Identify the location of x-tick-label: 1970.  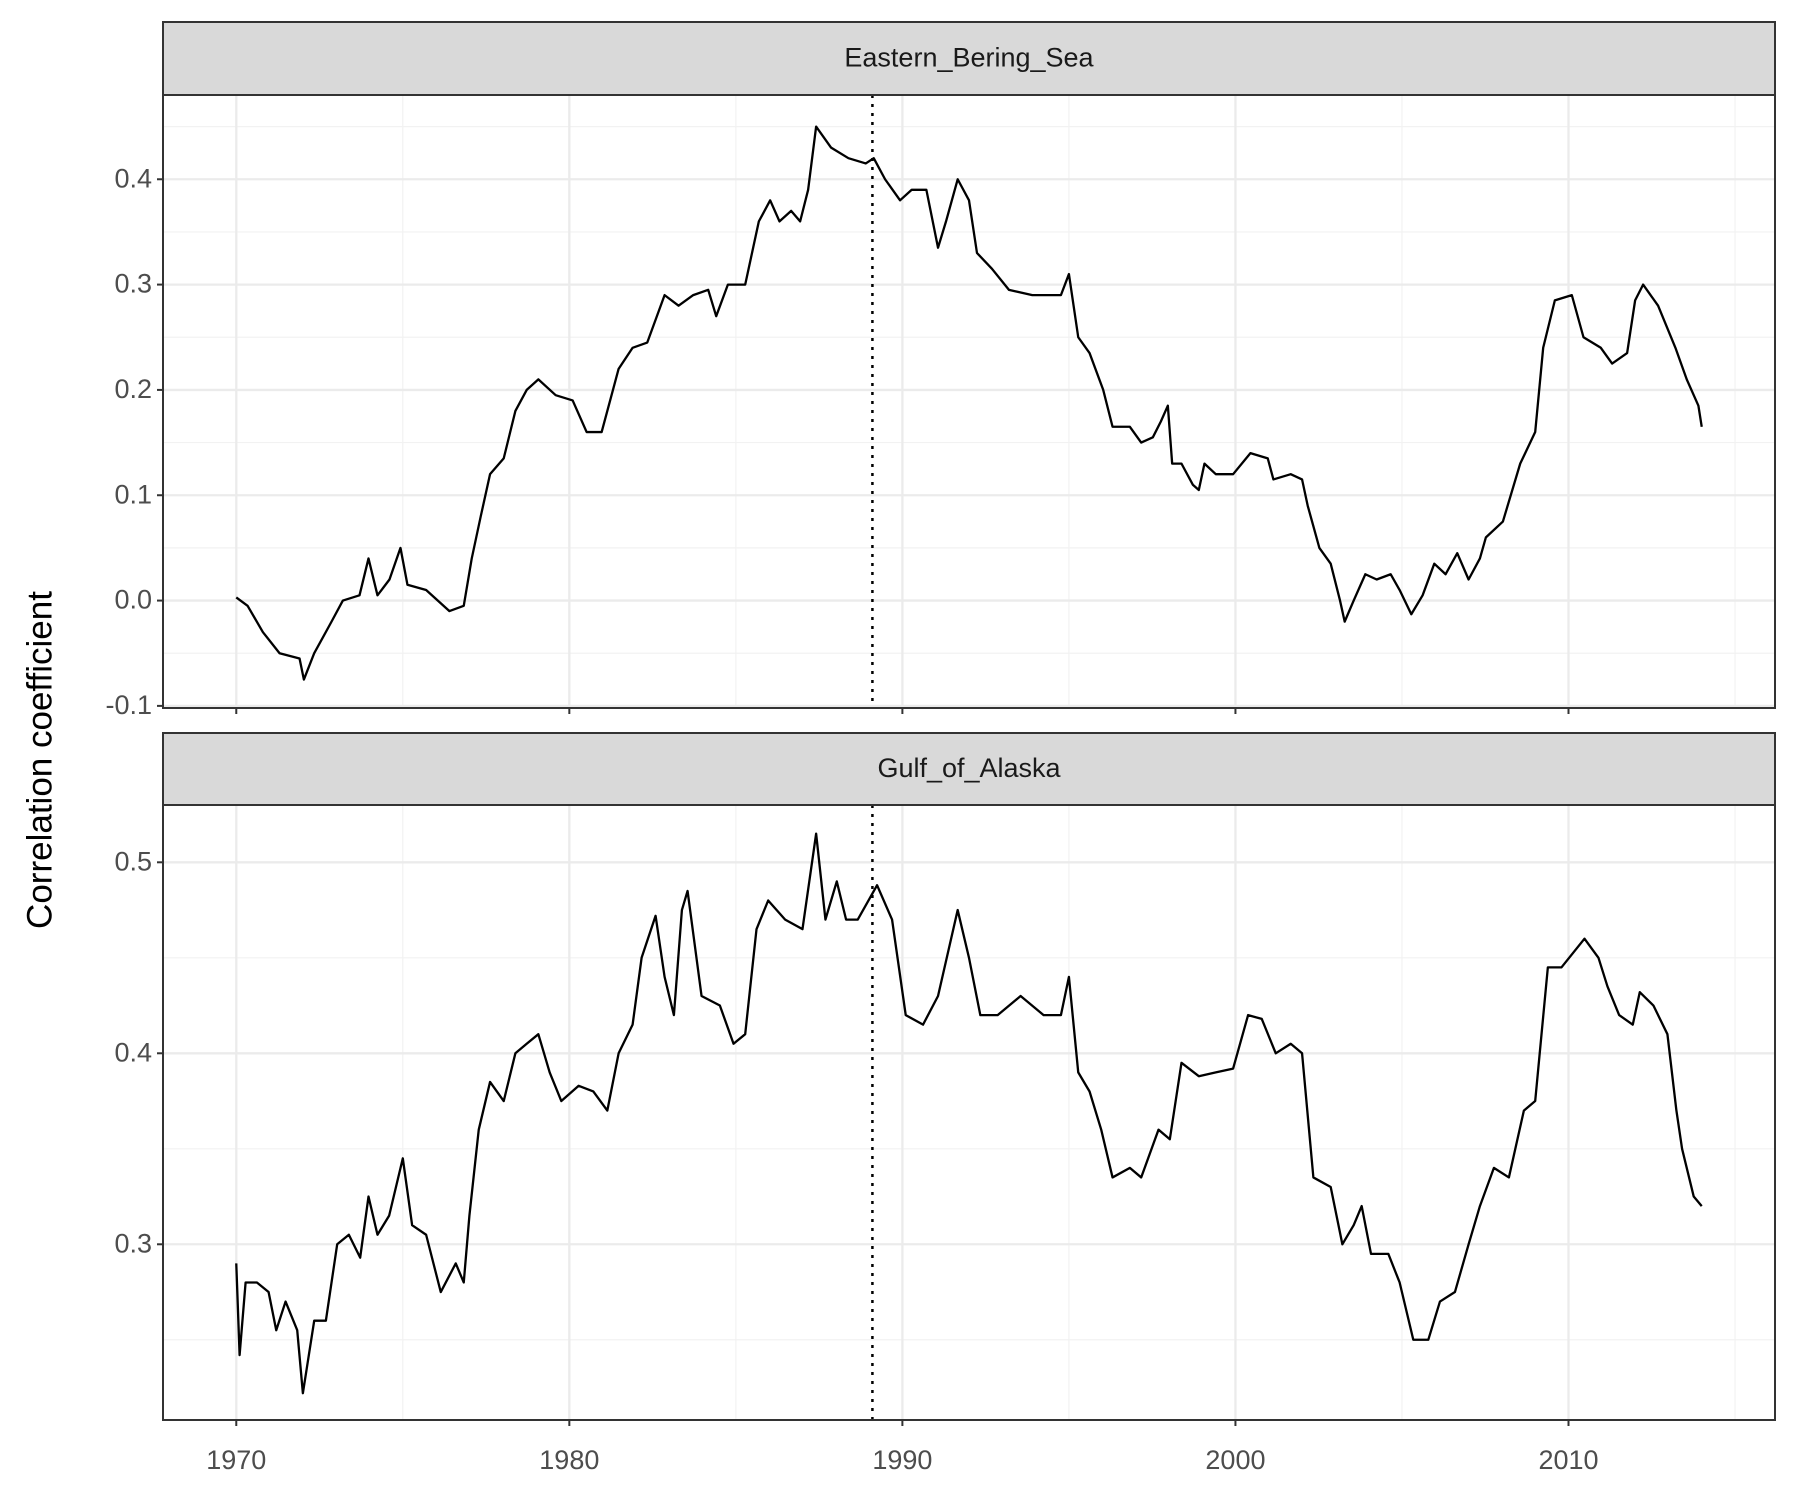
(236, 1460).